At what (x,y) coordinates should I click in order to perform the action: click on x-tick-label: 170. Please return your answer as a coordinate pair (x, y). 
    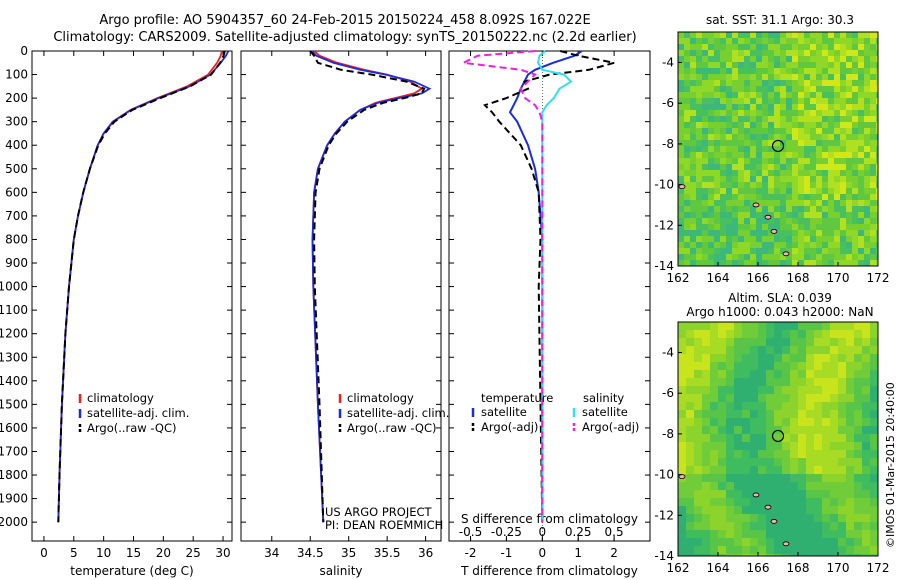
    Looking at the image, I should click on (838, 278).